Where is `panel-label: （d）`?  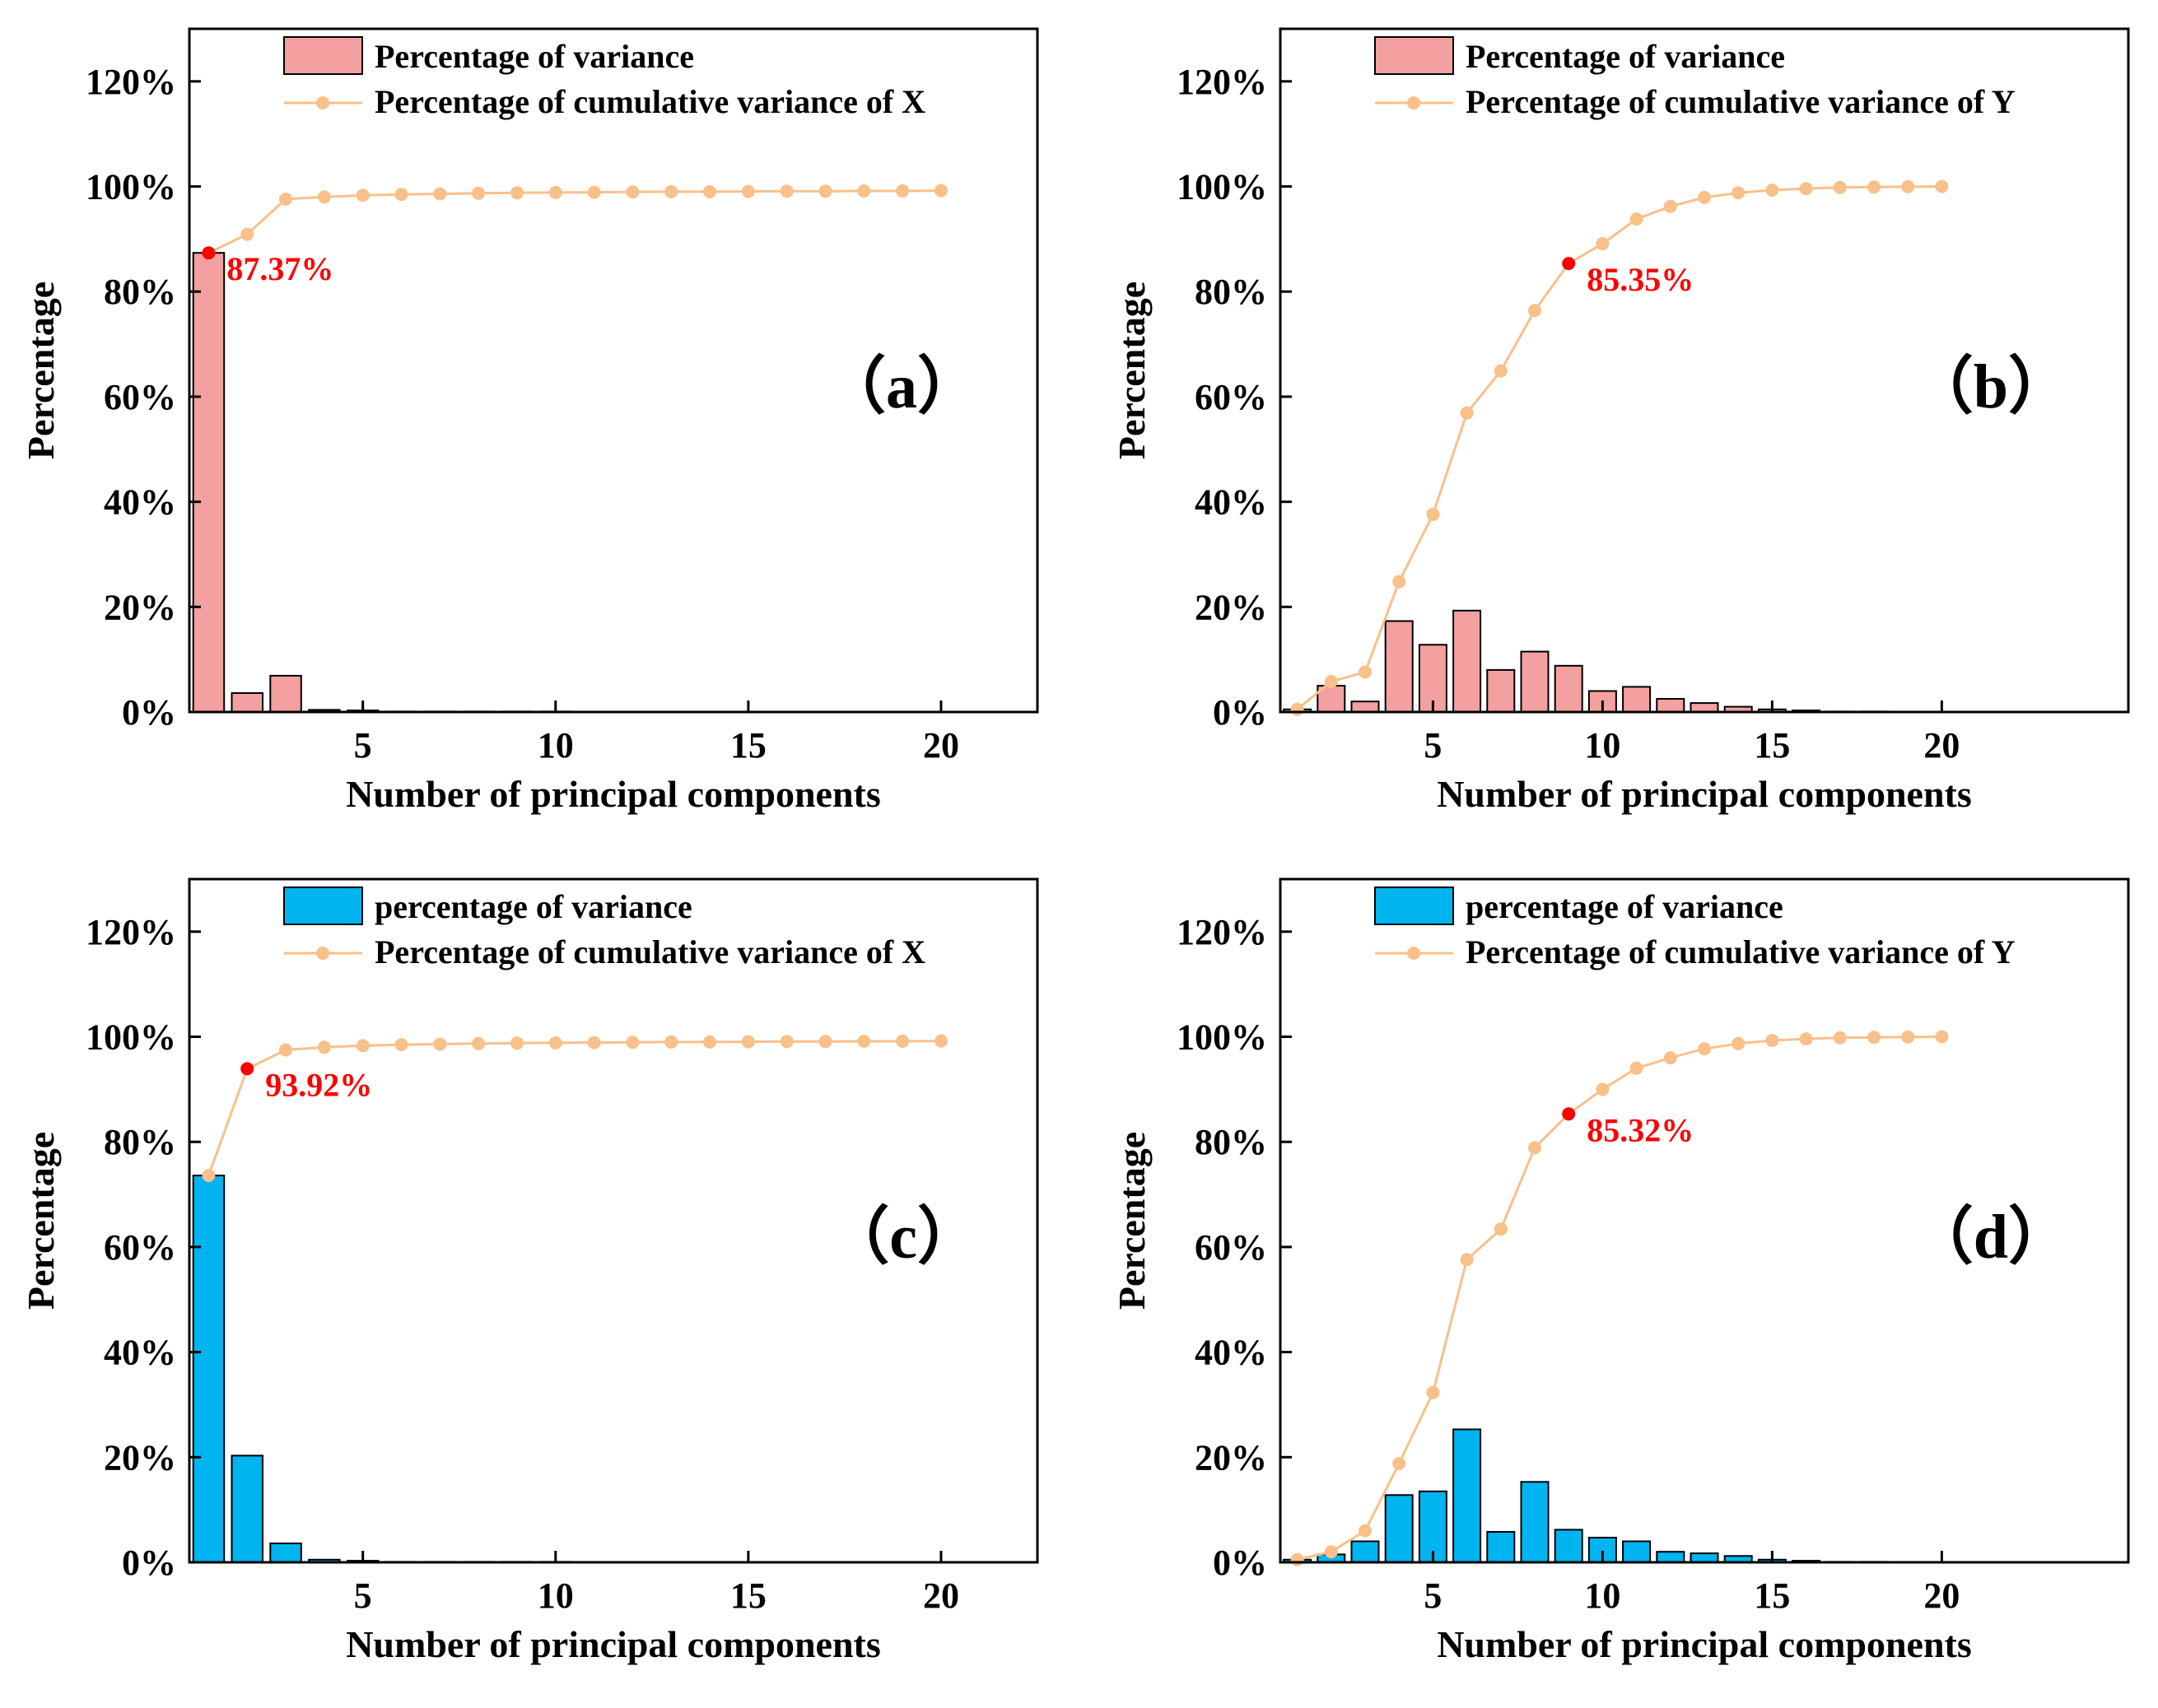 panel-label: （d） is located at coordinates (1991, 1237).